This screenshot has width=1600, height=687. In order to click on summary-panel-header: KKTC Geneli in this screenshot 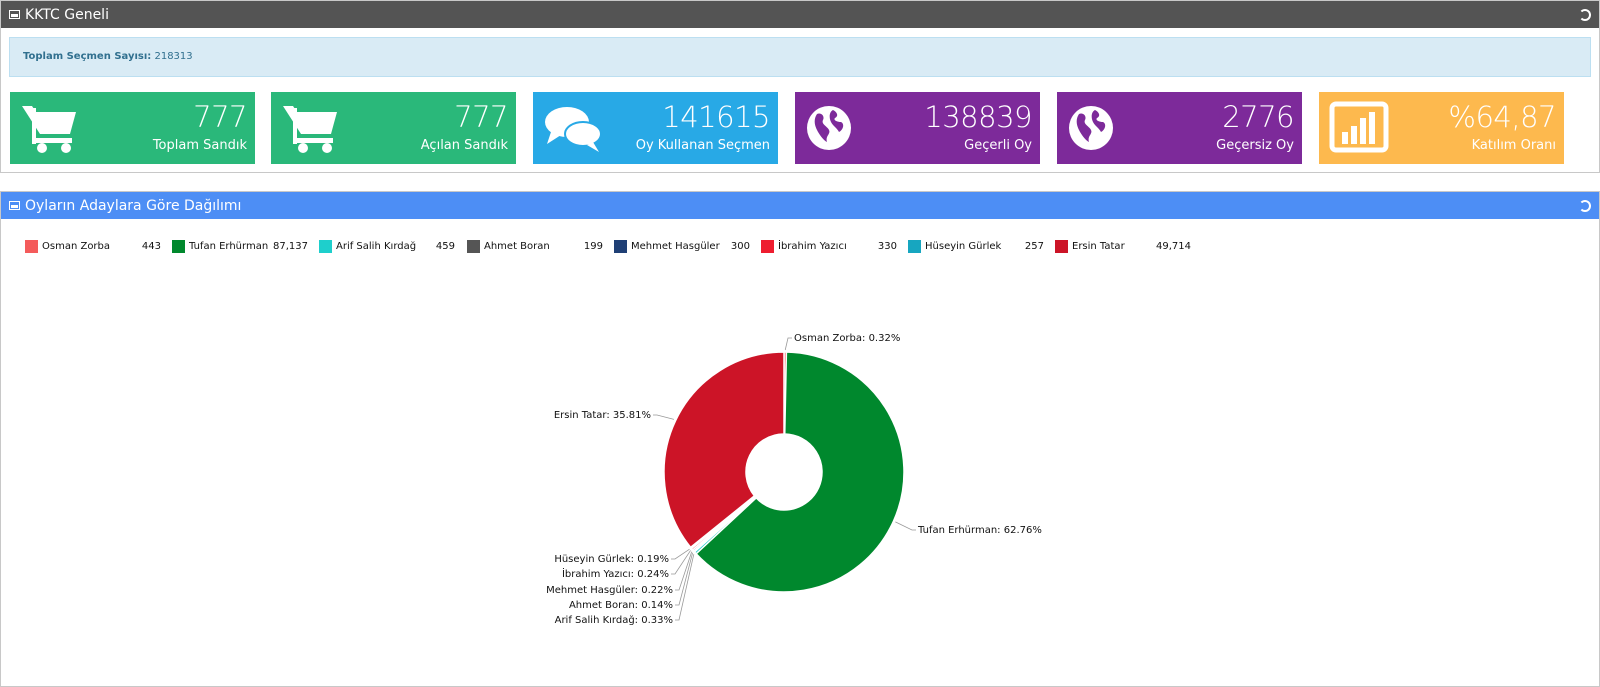, I will do `click(800, 14)`.